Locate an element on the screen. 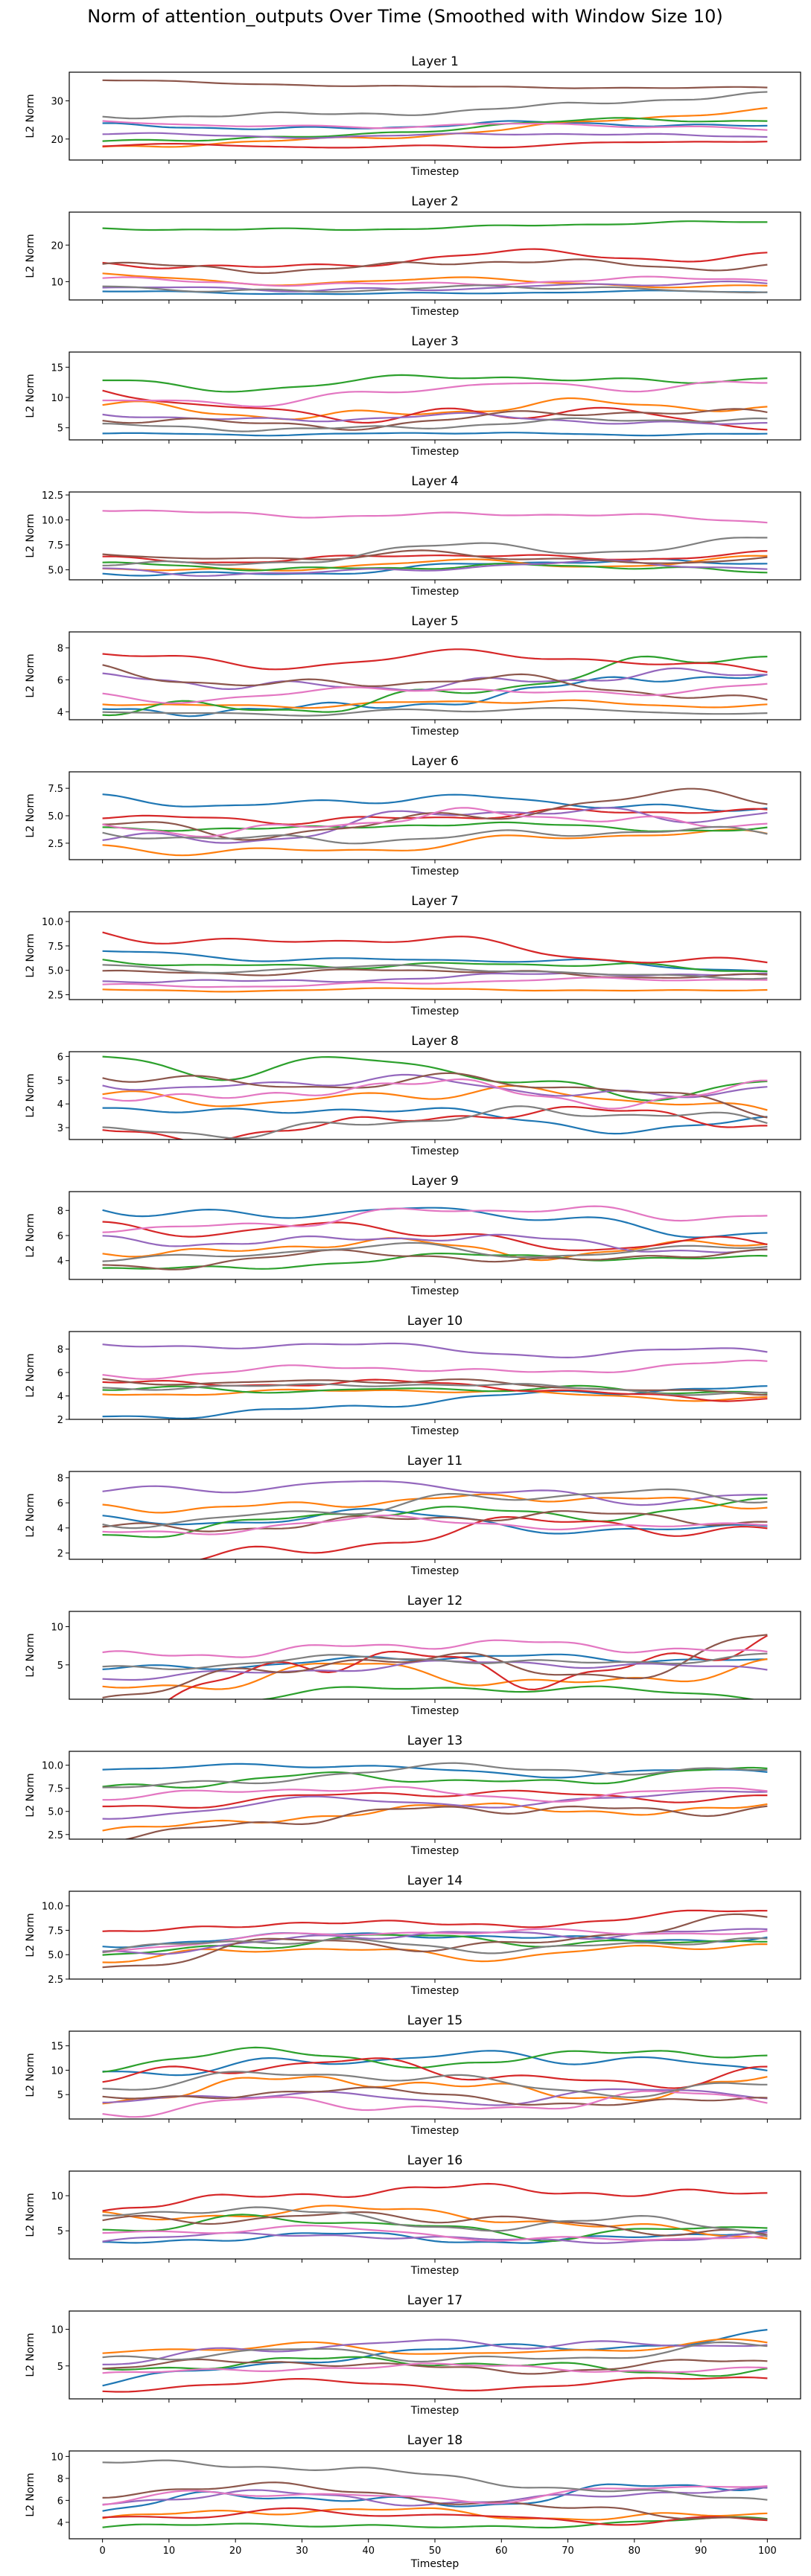 The height and width of the screenshot is (2576, 811). subplot-layer-1: Layer 1 20 30 L2 Norm Timestep is located at coordinates (413, 116).